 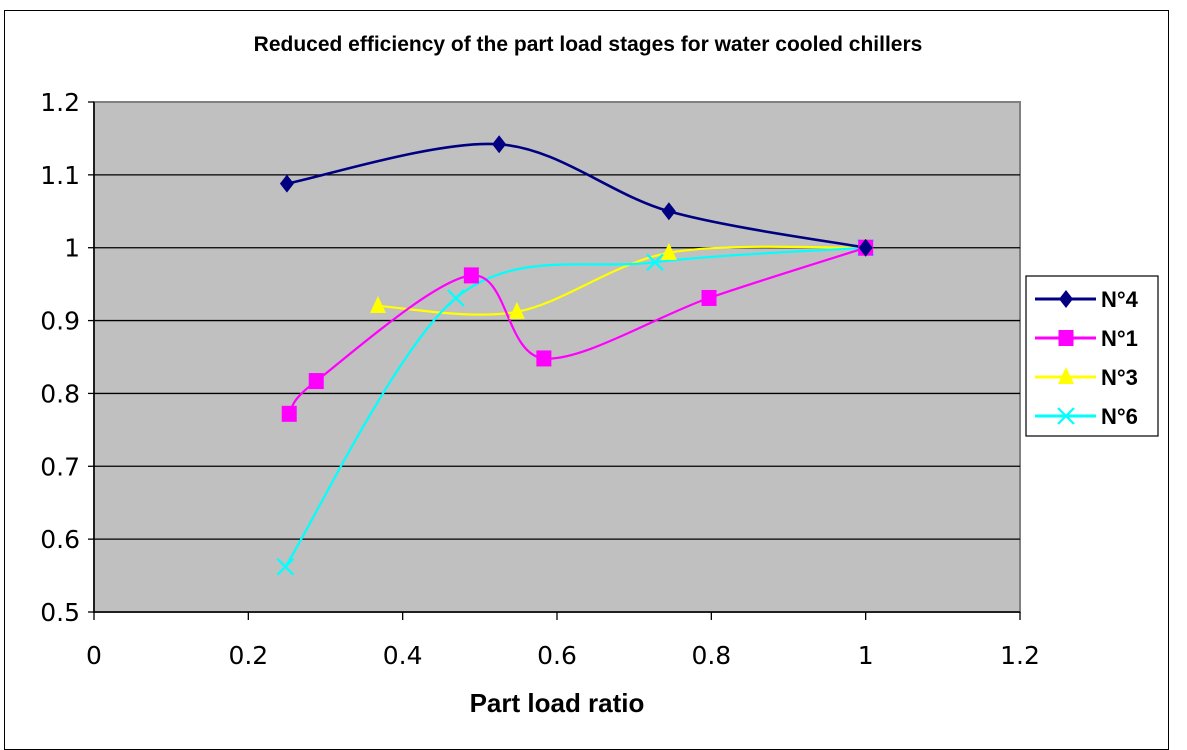 I want to click on legend-label: N°4, so click(x=1120, y=299).